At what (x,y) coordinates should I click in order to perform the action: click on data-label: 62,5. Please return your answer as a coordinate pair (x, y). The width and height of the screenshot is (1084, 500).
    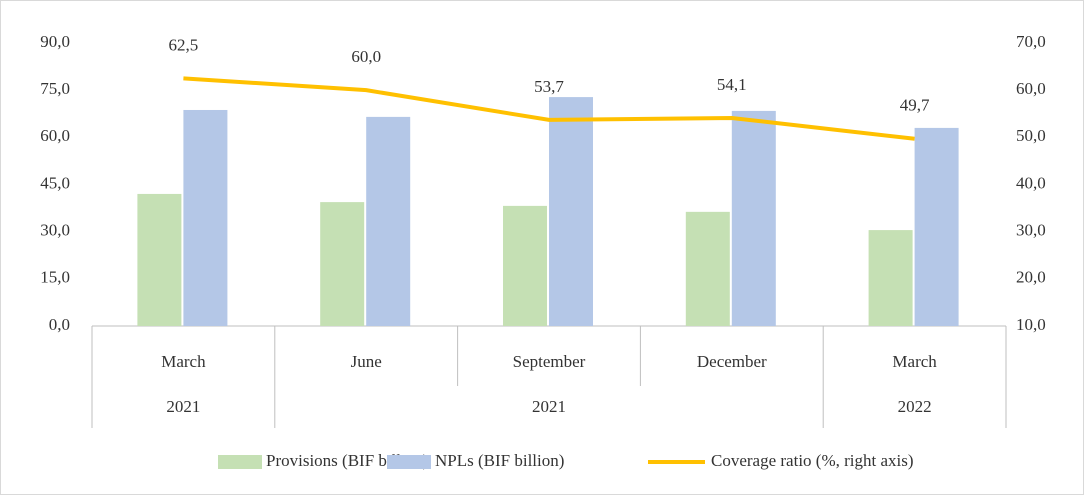
    Looking at the image, I should click on (184, 44).